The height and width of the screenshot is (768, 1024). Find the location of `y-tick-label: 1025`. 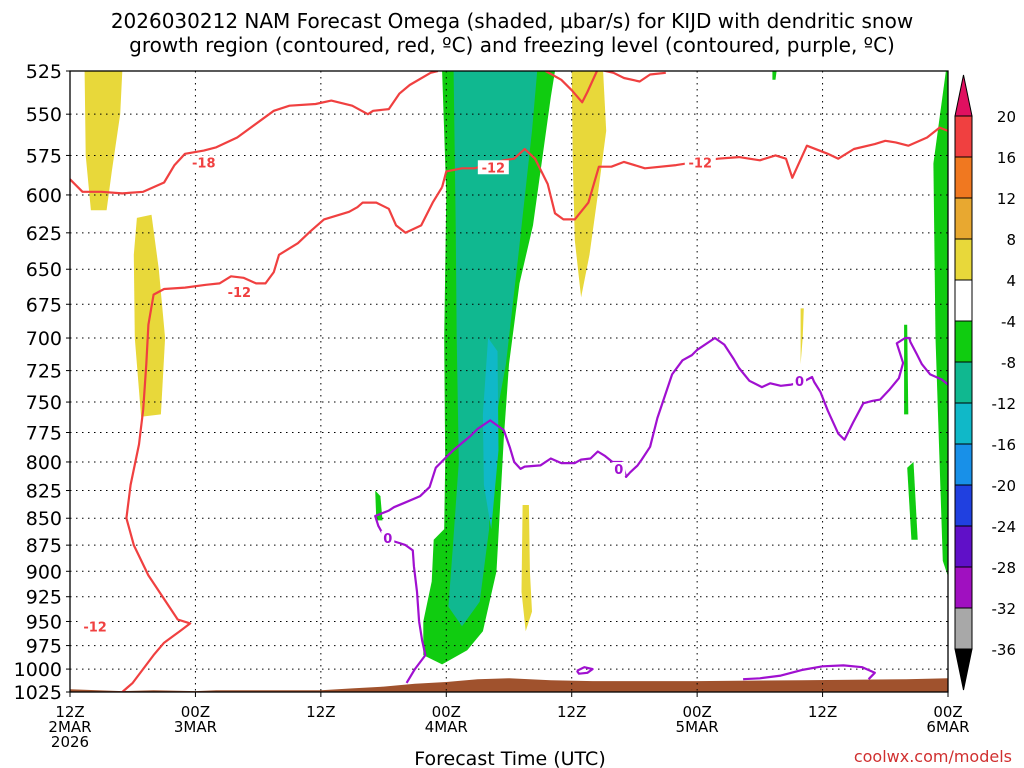

y-tick-label: 1025 is located at coordinates (38, 693).